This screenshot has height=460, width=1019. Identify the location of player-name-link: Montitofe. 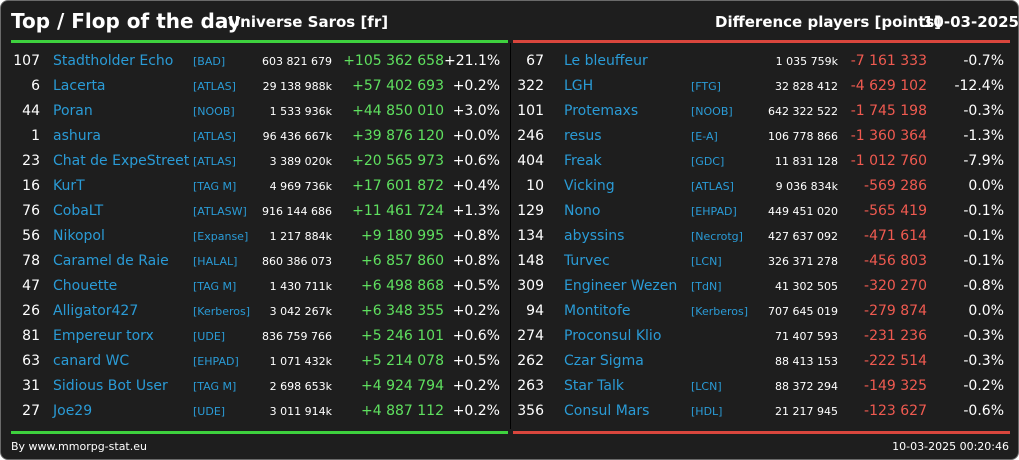
(597, 311).